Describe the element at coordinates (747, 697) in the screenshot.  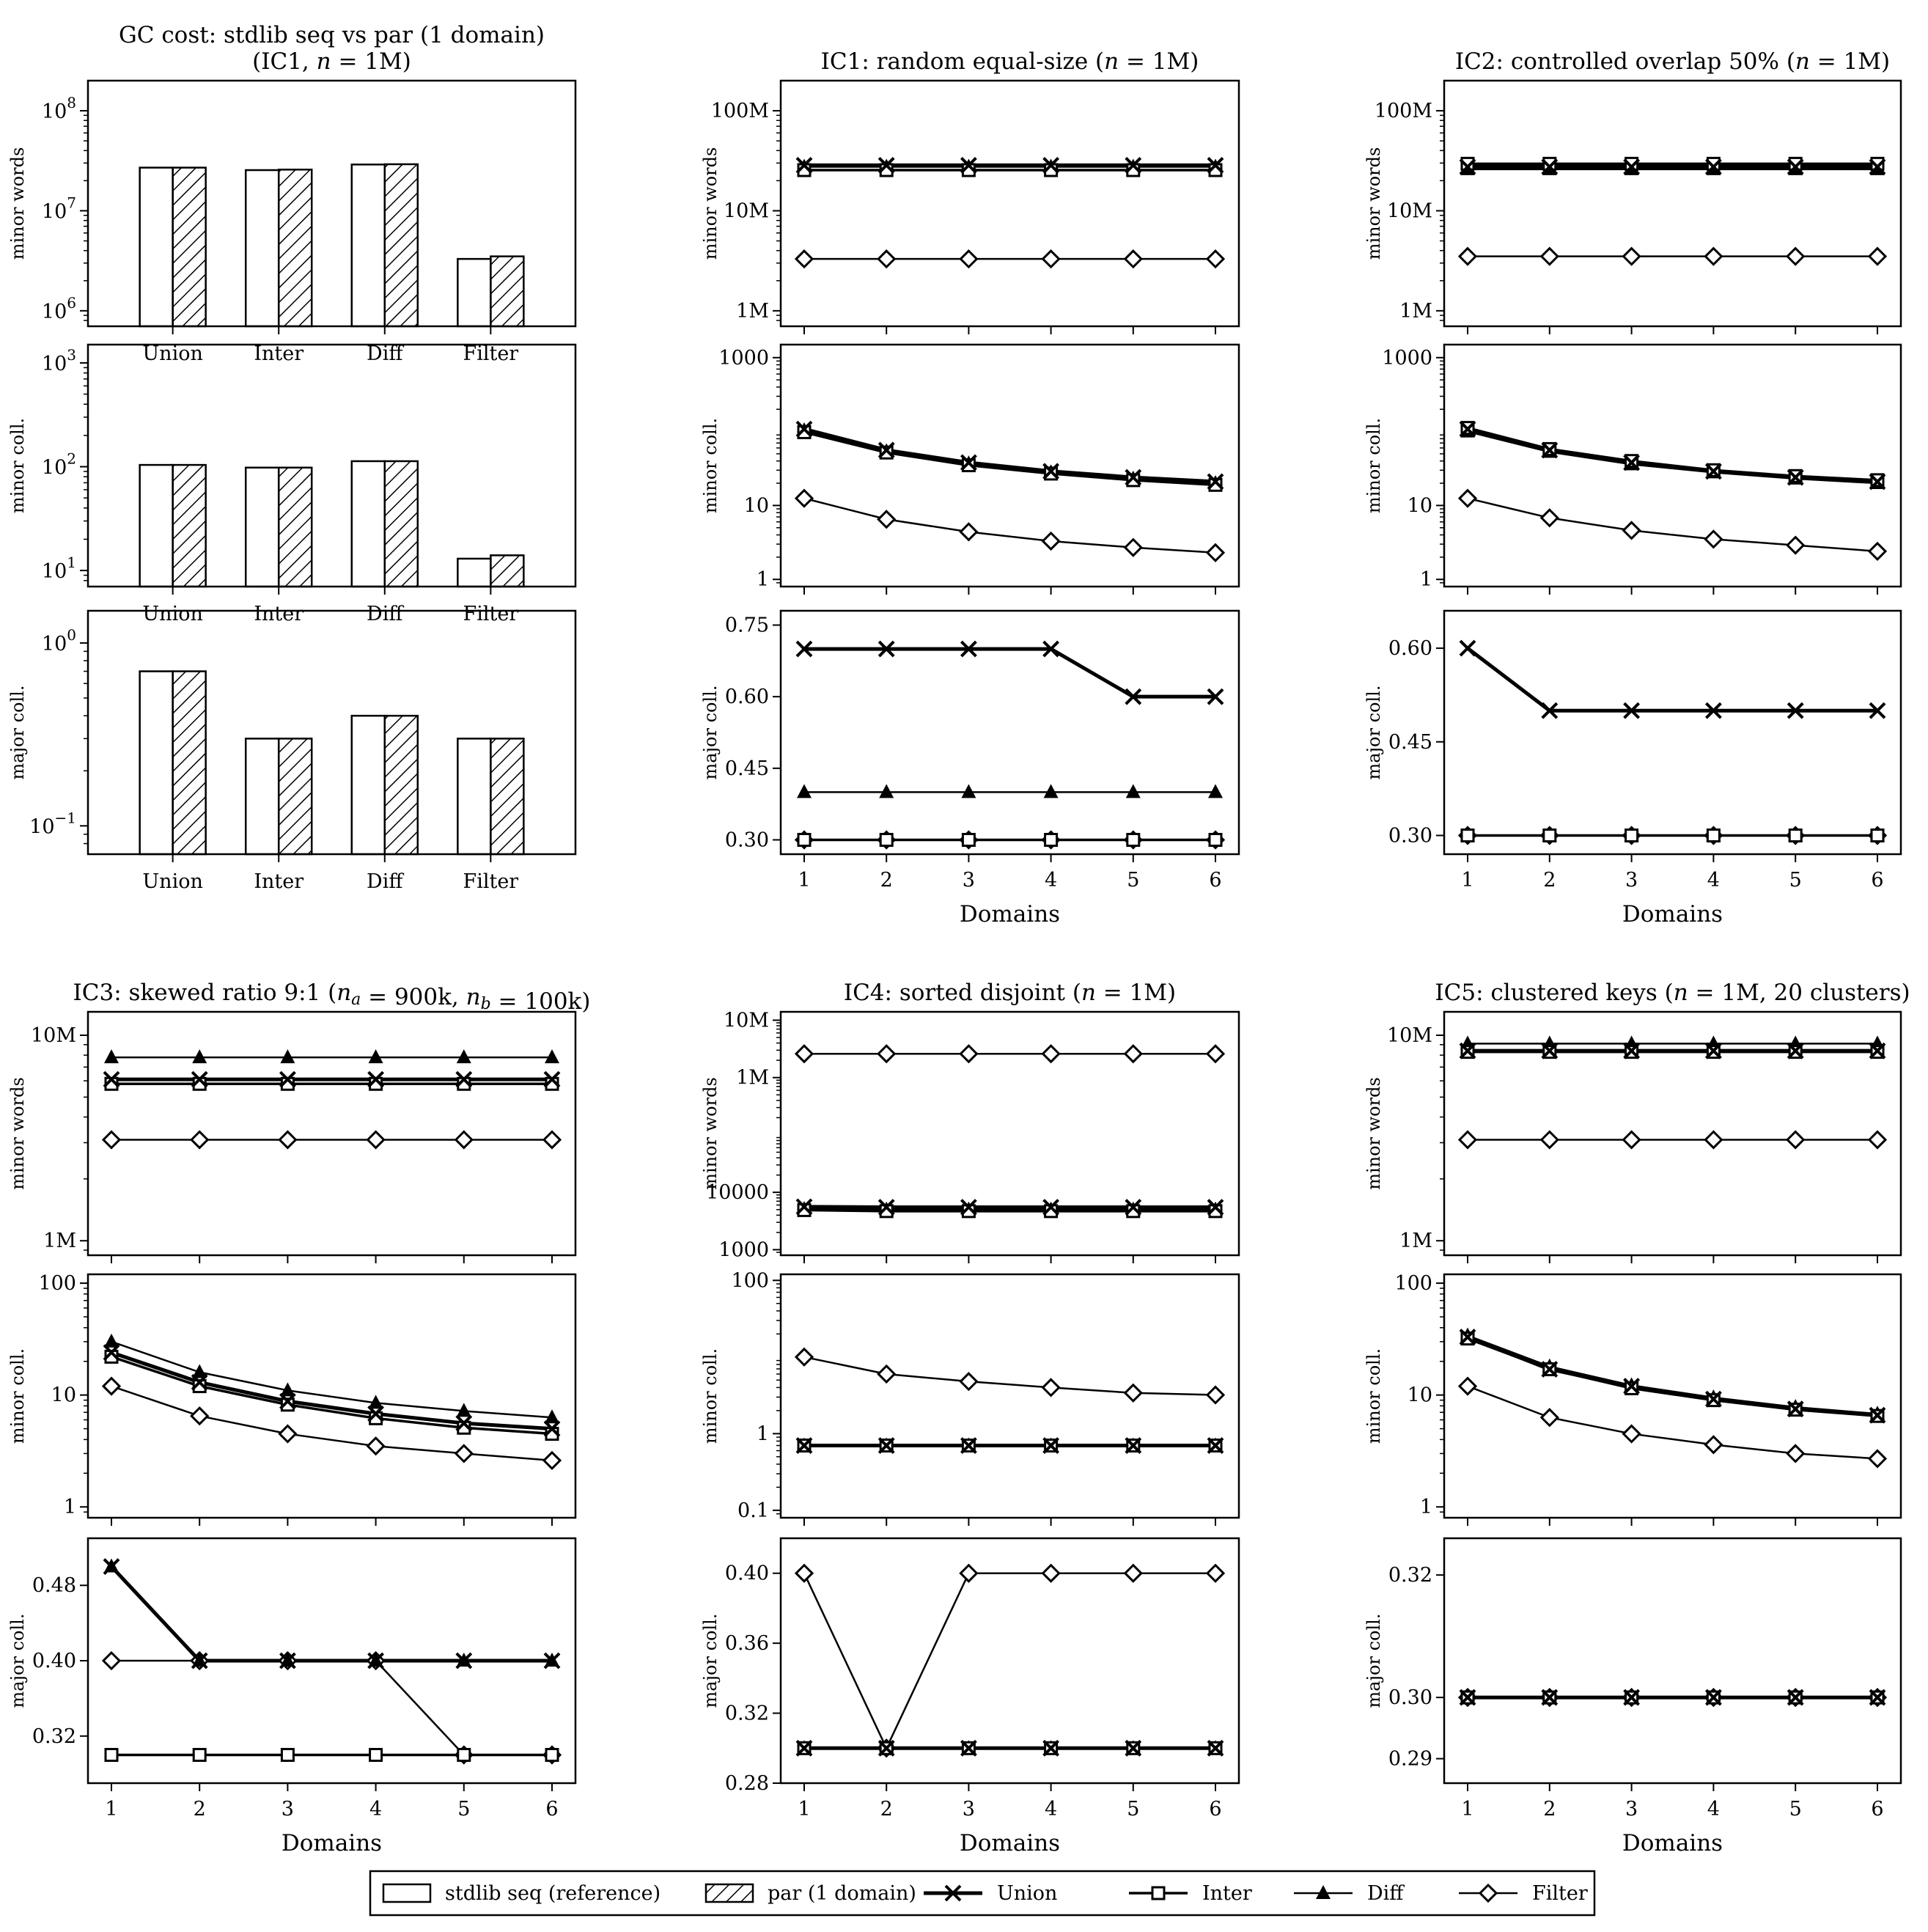
I see `y-tick-label: 0.60` at that location.